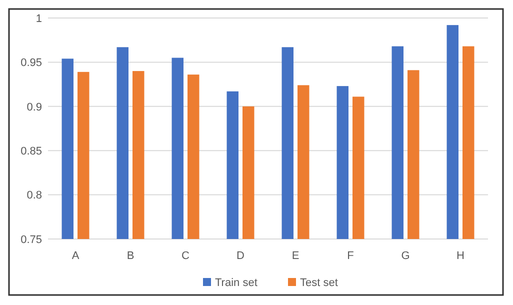 The height and width of the screenshot is (305, 513). Describe the element at coordinates (39, 18) in the screenshot. I see `y-tick-label: 1` at that location.